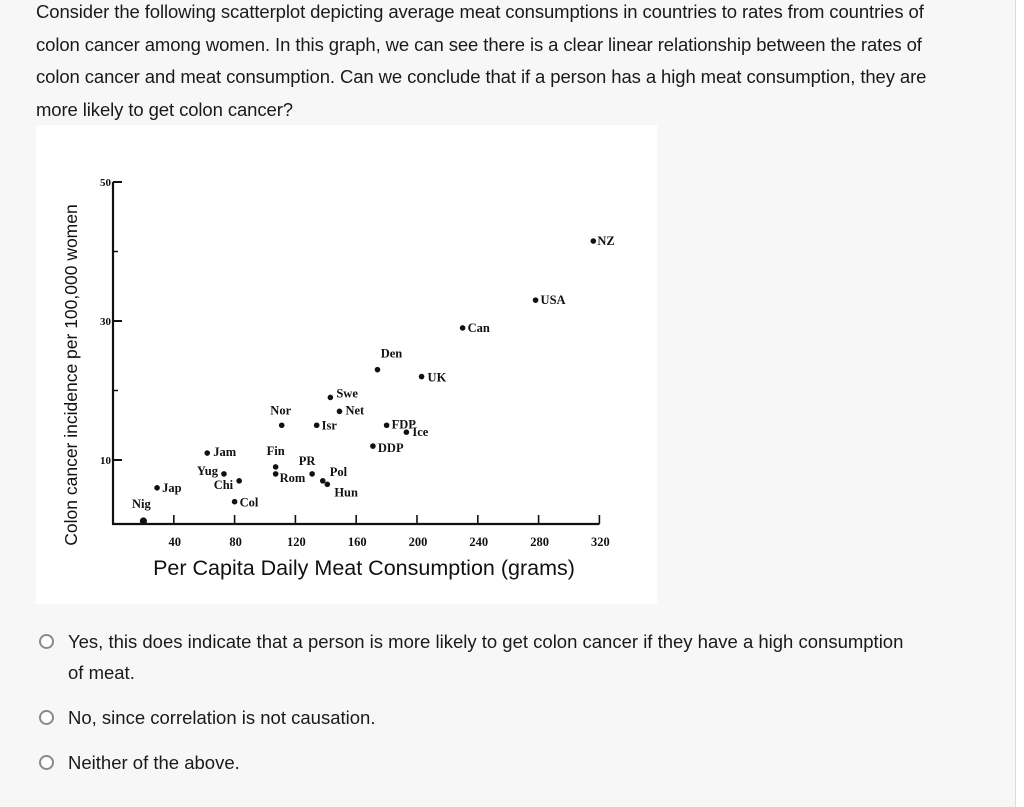 Image resolution: width=1024 pixels, height=807 pixels. What do you see at coordinates (142, 504) in the screenshot?
I see `point-label: Nig` at bounding box center [142, 504].